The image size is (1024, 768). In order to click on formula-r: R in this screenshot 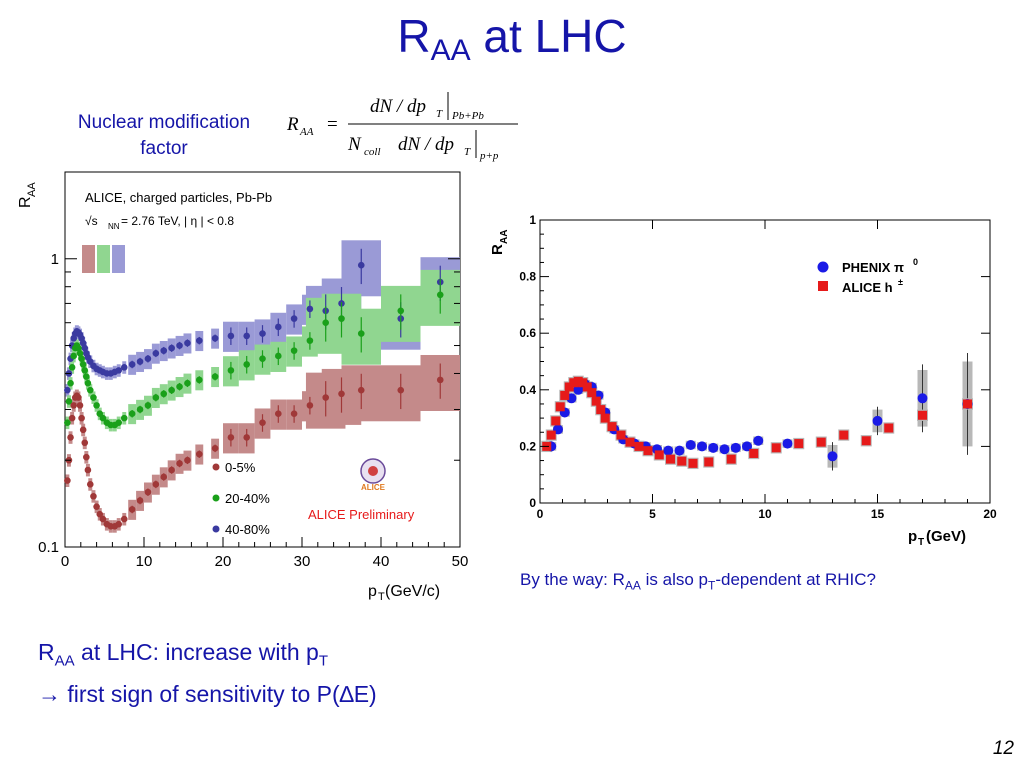, I will do `click(292, 124)`.